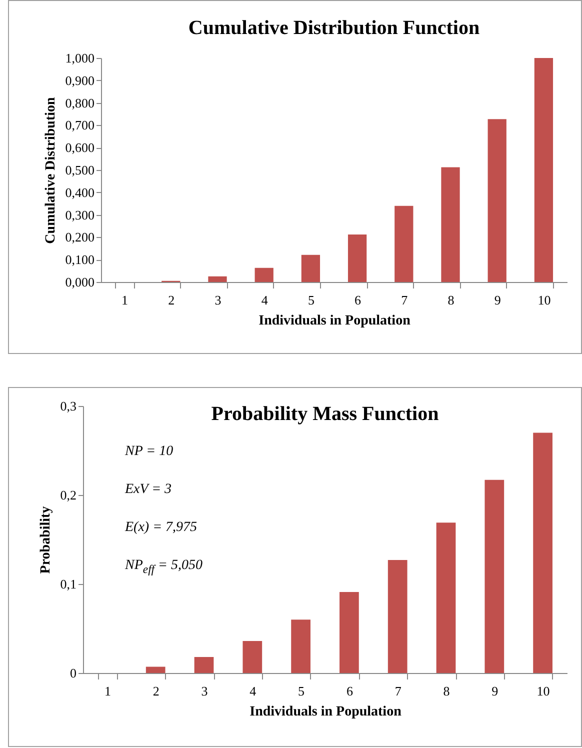 Image resolution: width=582 pixels, height=748 pixels. What do you see at coordinates (79, 214) in the screenshot?
I see `y-tick-label: 0,300` at bounding box center [79, 214].